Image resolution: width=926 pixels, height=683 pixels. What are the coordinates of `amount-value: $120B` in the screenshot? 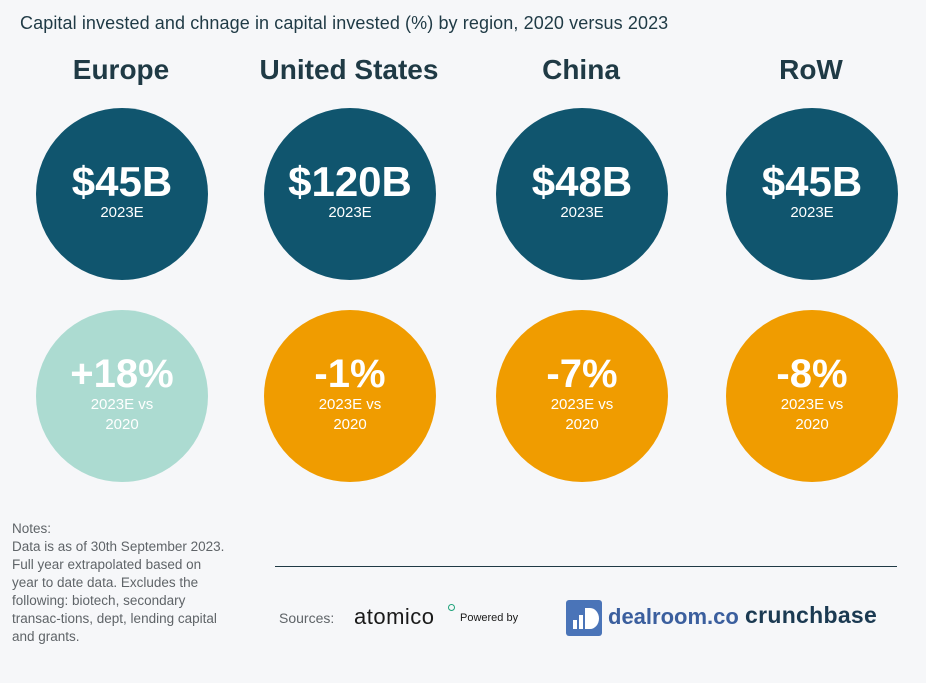 It's located at (350, 181).